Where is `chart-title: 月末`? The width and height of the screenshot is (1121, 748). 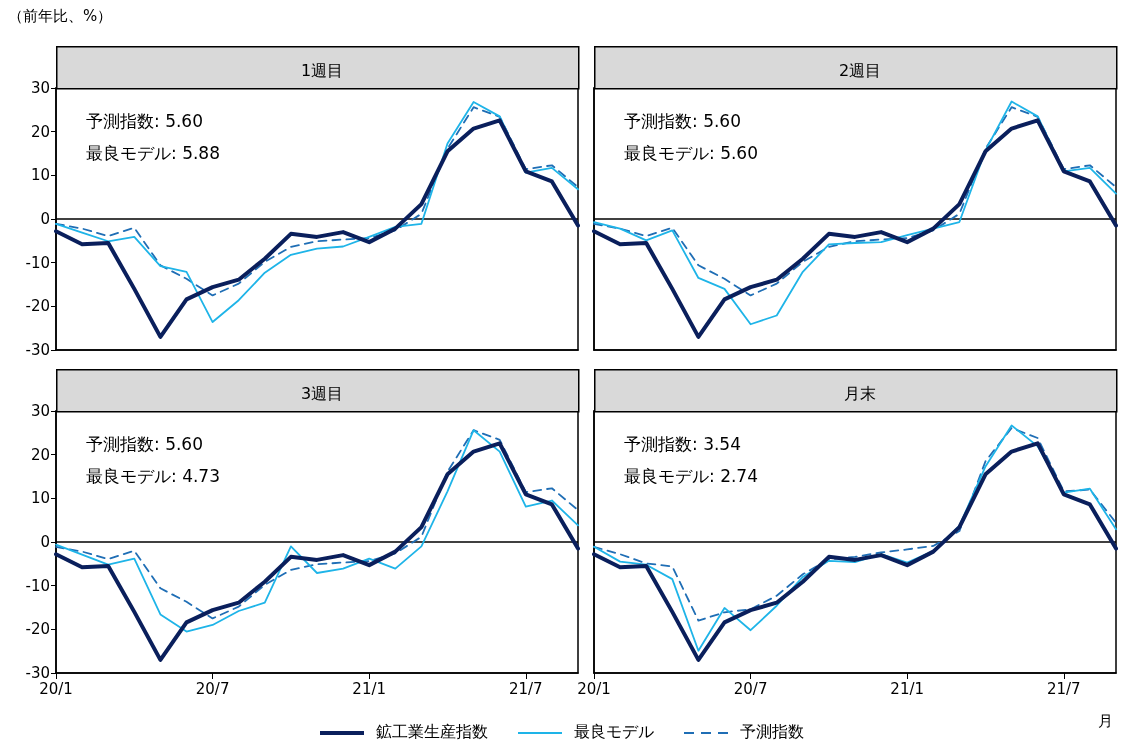
chart-title: 月末 is located at coordinates (860, 393).